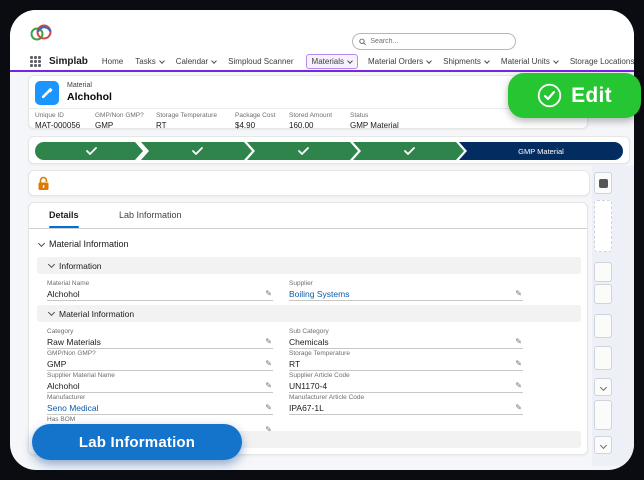 The image size is (644, 480). I want to click on field-supplier-material-name: Supplier Material Name Alchohol ✎, so click(160, 382).